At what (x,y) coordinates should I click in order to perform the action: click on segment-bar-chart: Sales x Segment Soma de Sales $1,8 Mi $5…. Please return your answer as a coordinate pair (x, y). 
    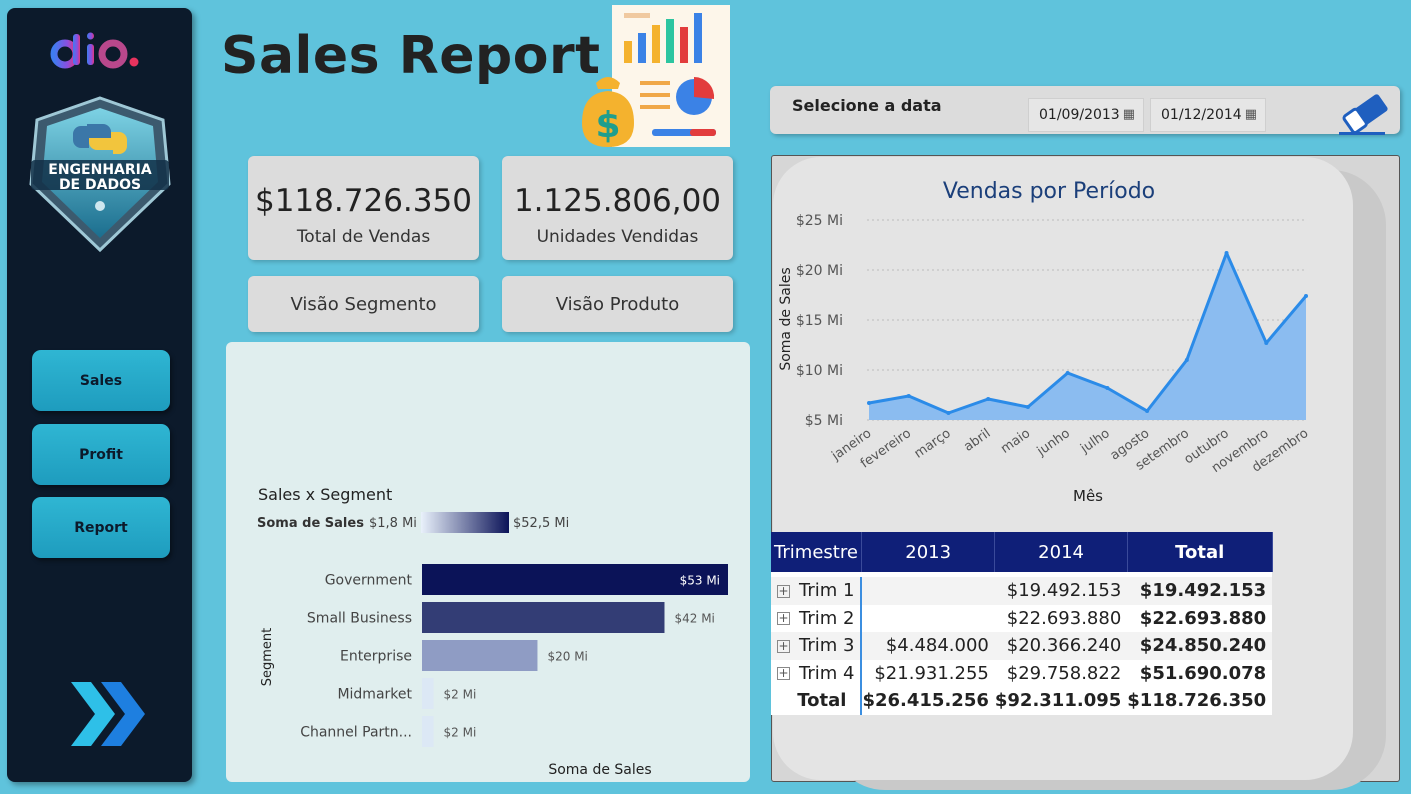
    Looking at the image, I should click on (492, 631).